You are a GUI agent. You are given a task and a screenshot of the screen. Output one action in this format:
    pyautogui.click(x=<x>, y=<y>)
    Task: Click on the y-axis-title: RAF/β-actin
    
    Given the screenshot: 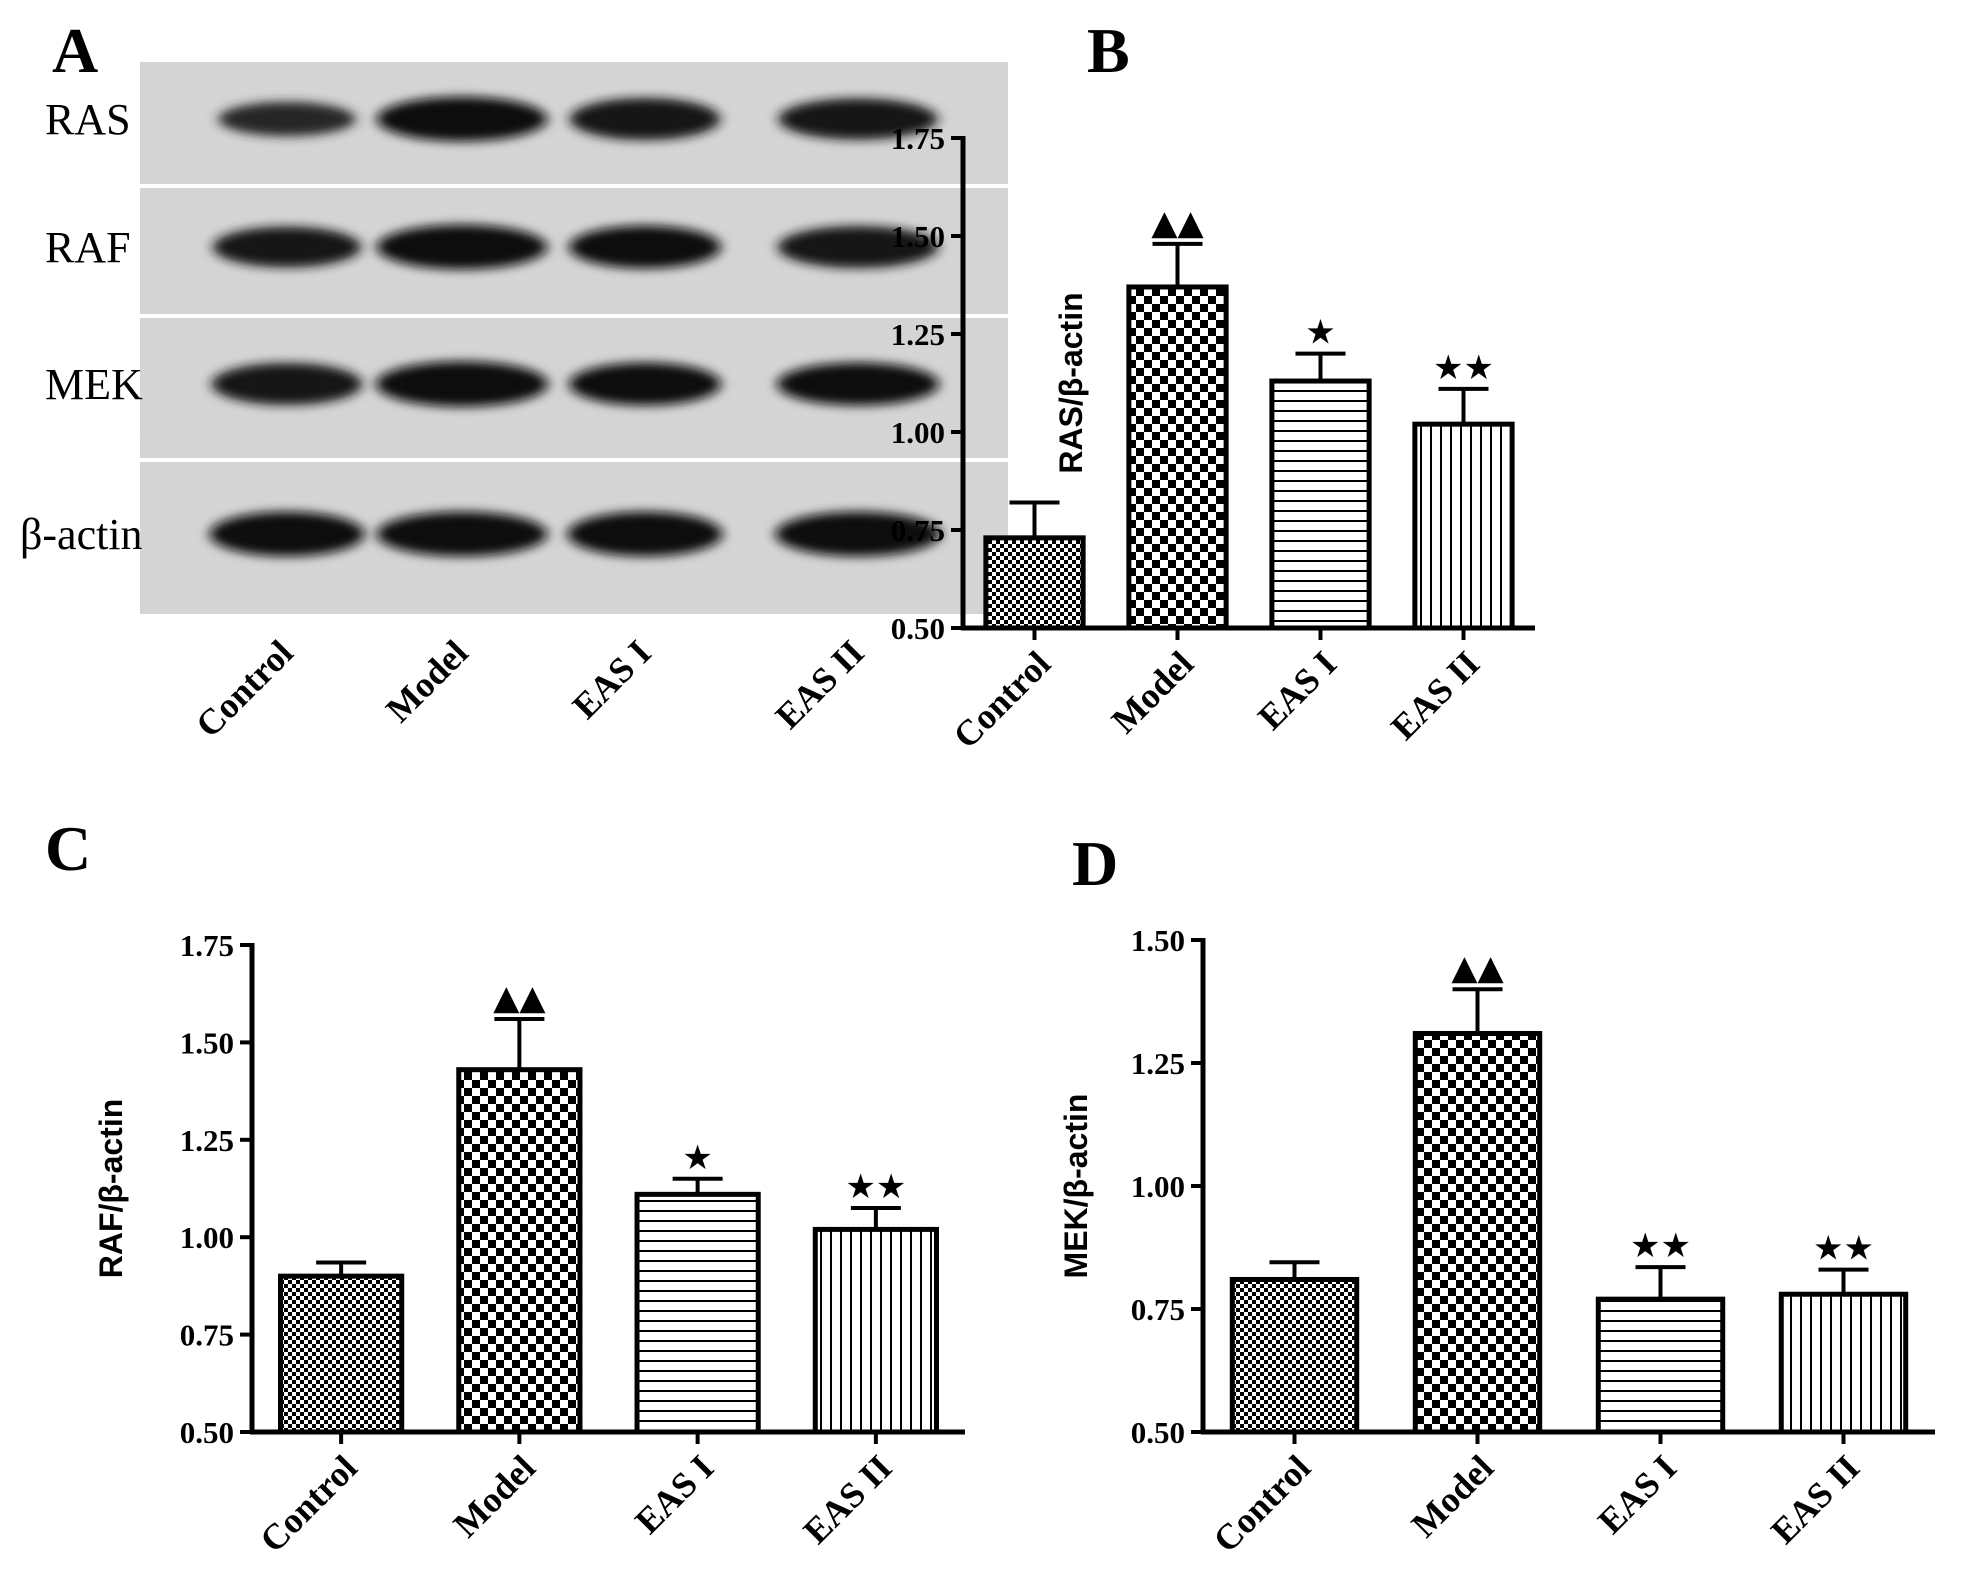 What is the action you would take?
    pyautogui.click(x=111, y=1189)
    